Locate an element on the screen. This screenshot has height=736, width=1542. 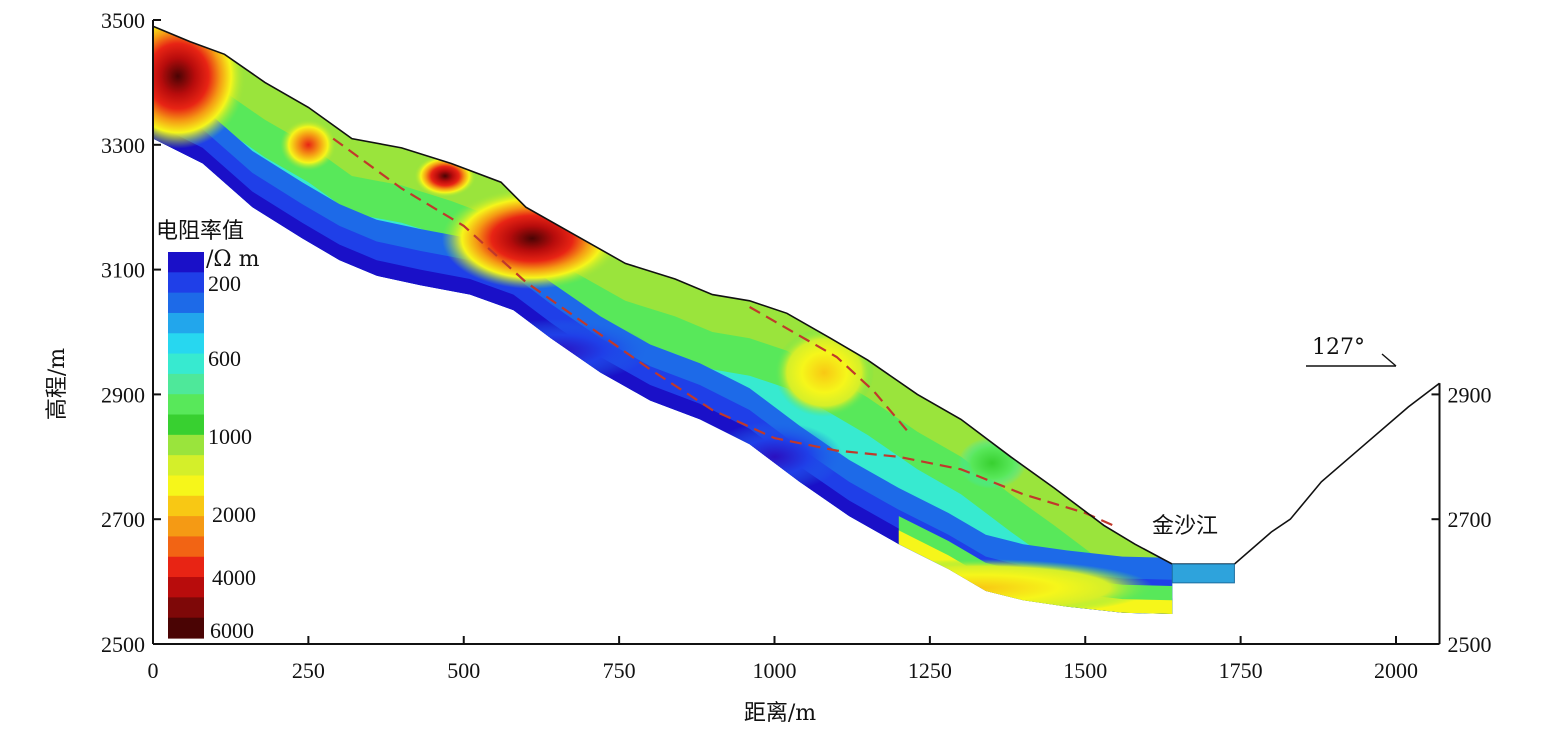
x-tick-label: 1000 is located at coordinates (775, 670).